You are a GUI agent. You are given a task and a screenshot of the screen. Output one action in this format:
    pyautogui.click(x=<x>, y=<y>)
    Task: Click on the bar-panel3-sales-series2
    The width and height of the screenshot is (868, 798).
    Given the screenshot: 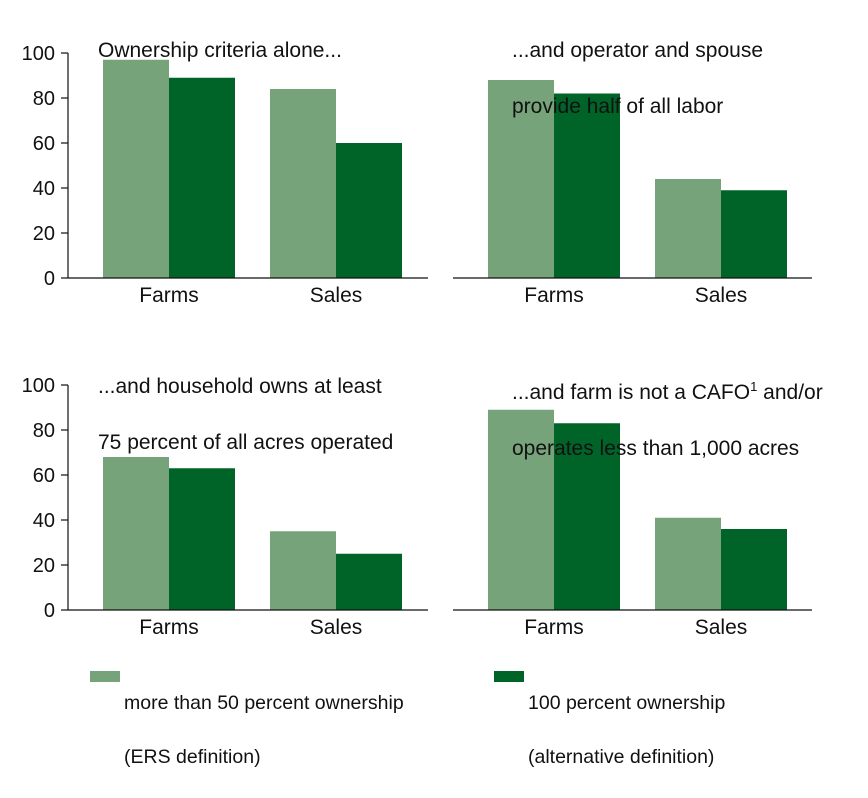 What is the action you would take?
    pyautogui.click(x=369, y=581)
    